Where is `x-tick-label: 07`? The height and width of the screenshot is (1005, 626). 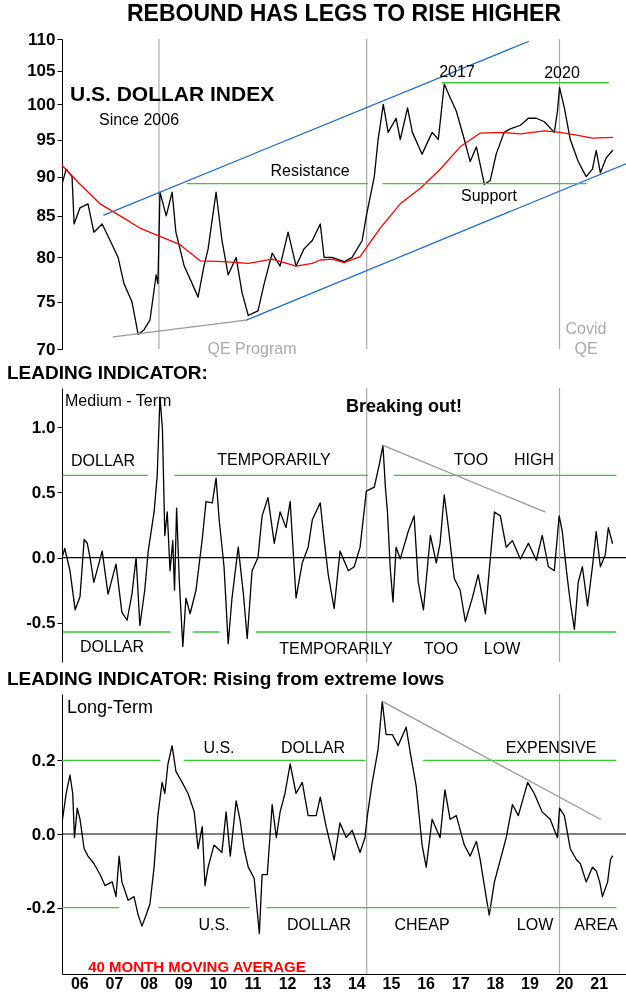 x-tick-label: 07 is located at coordinates (114, 983).